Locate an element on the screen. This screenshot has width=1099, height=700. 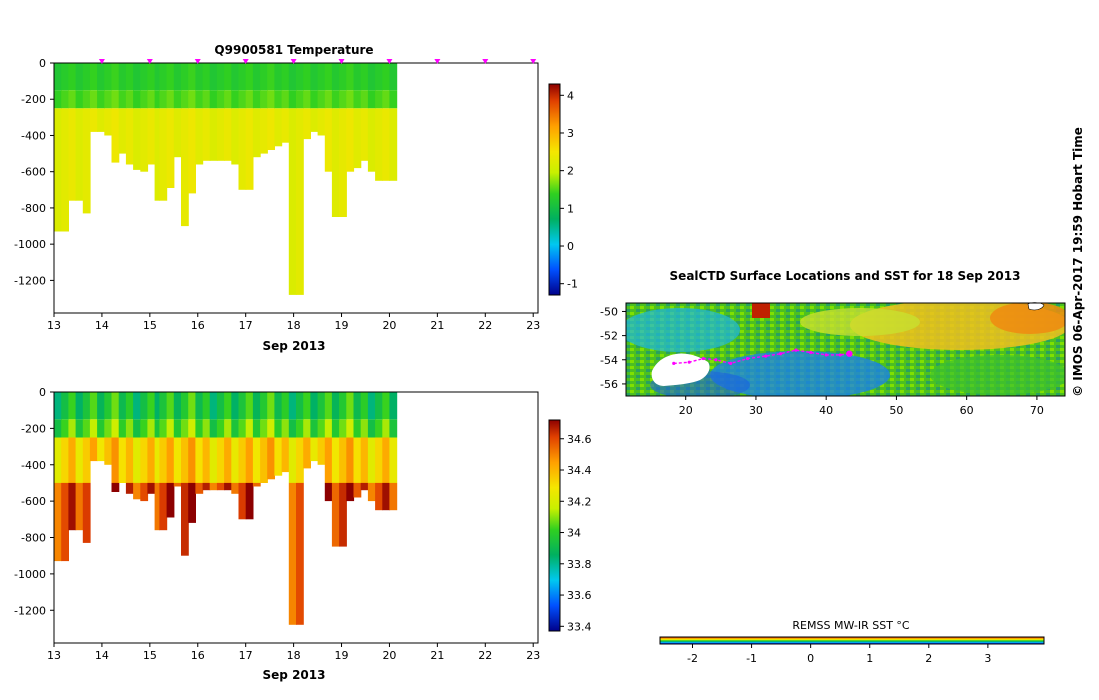
salinity-section is located at coordinates (226, 508).